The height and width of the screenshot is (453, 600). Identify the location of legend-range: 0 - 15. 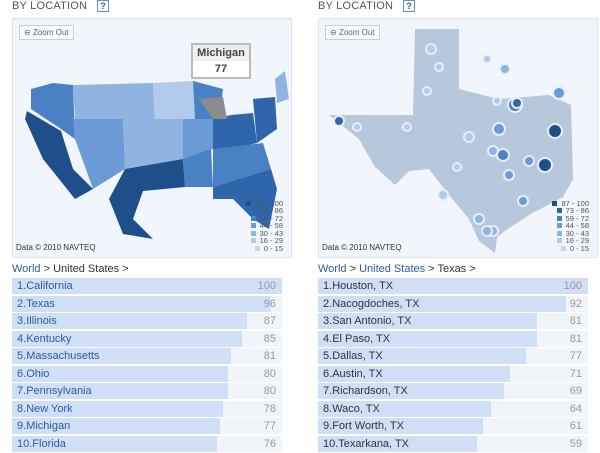
(273, 248).